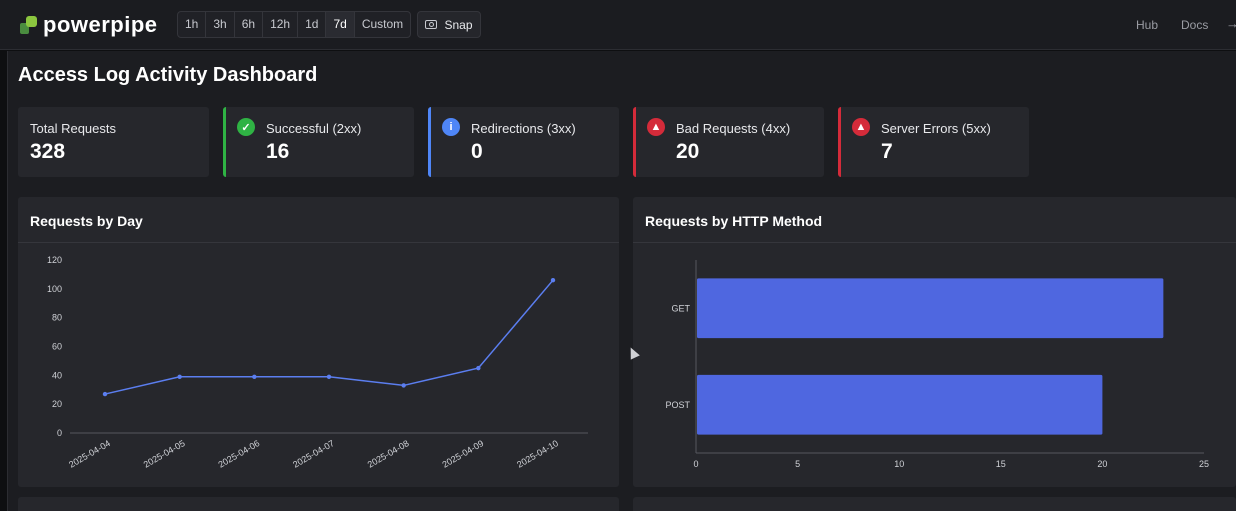 This screenshot has height=511, width=1236. I want to click on time-range-selector: 1h 3h 6h 12h 1d 7d Custom, so click(294, 24).